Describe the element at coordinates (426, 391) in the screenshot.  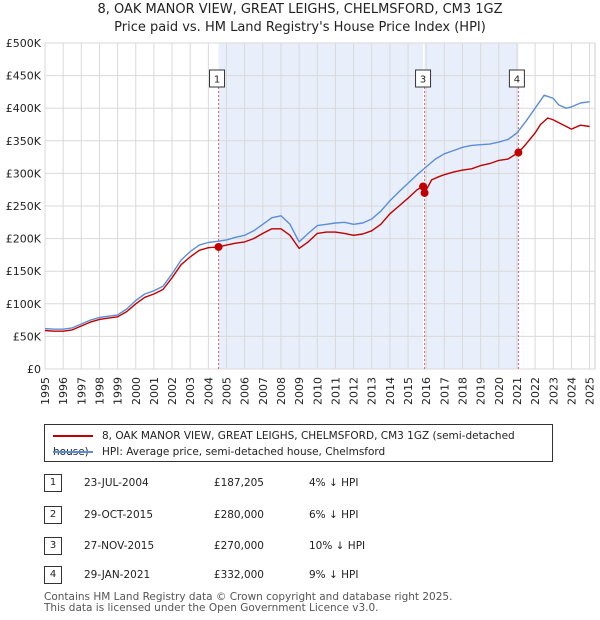
I see `x-tick-label: 2016` at that location.